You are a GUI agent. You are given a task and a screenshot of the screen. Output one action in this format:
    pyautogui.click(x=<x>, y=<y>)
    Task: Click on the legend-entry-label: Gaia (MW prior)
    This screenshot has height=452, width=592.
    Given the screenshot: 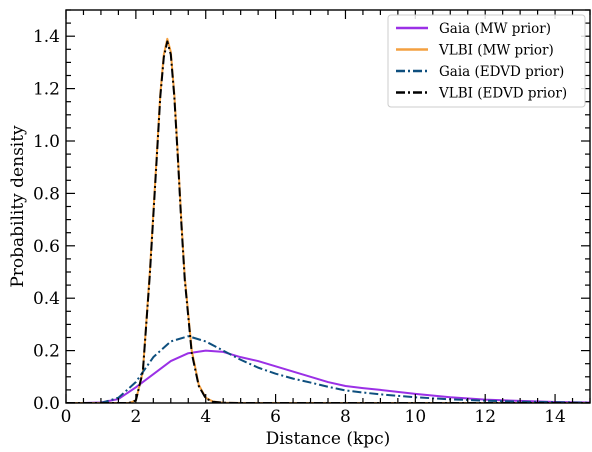 What is the action you would take?
    pyautogui.click(x=495, y=29)
    